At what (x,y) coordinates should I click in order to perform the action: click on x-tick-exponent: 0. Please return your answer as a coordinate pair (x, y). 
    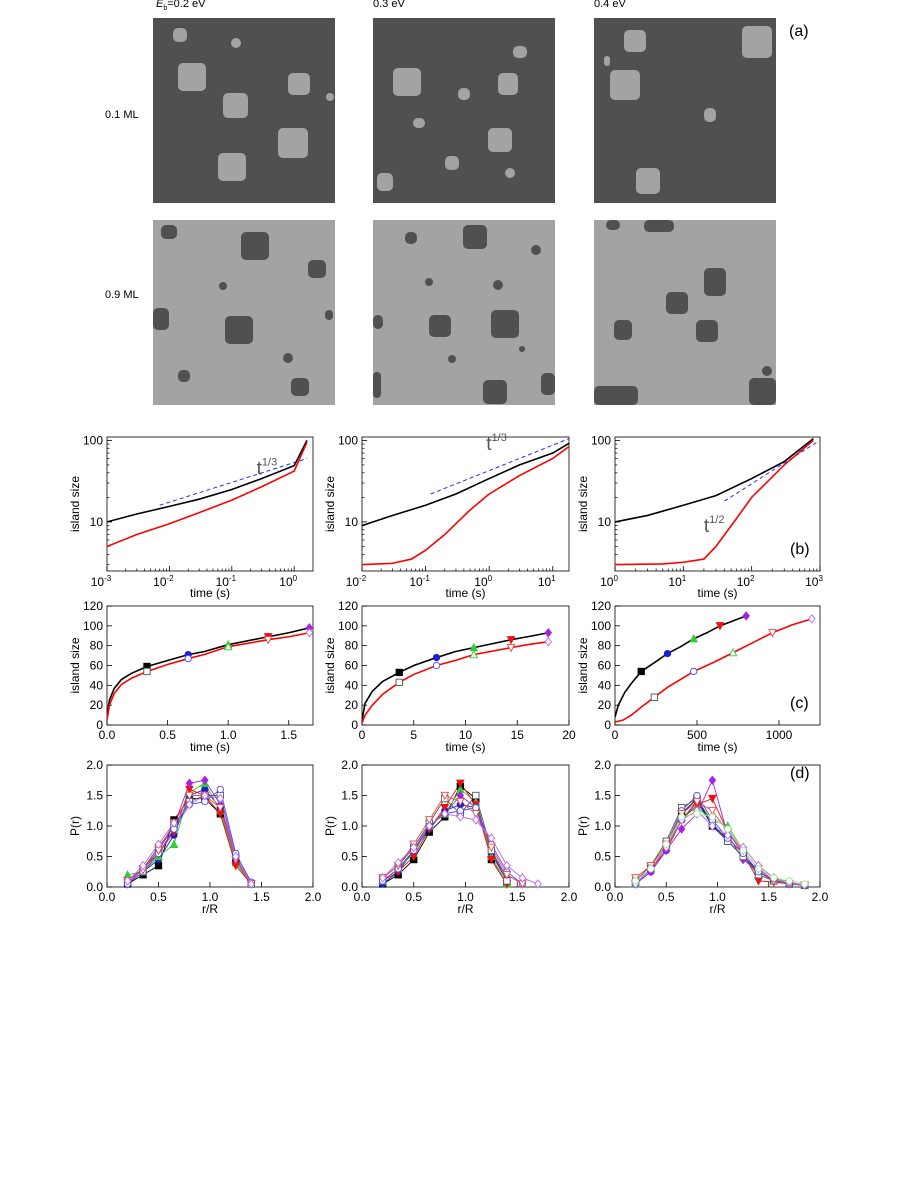
    Looking at the image, I should click on (295, 578).